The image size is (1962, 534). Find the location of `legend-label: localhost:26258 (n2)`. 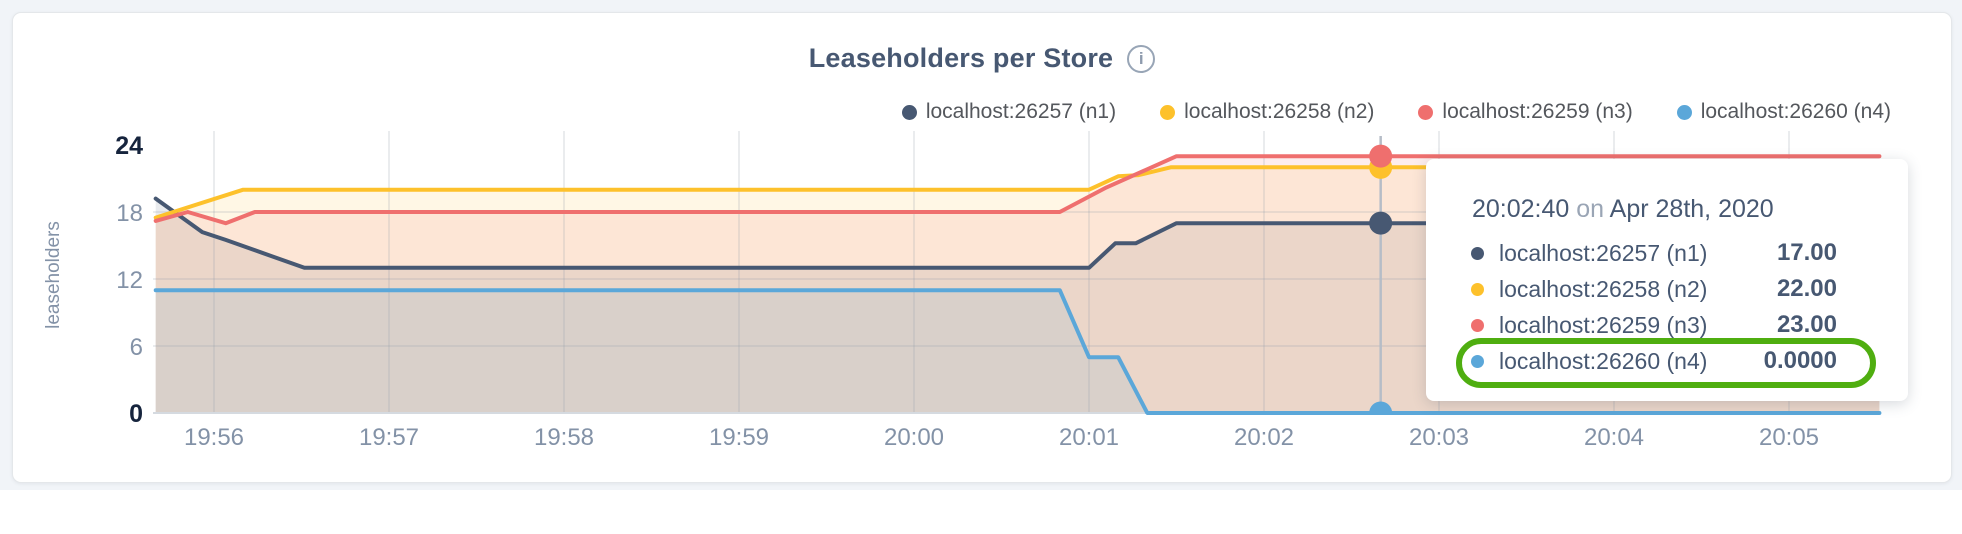

legend-label: localhost:26258 (n2) is located at coordinates (1279, 111).